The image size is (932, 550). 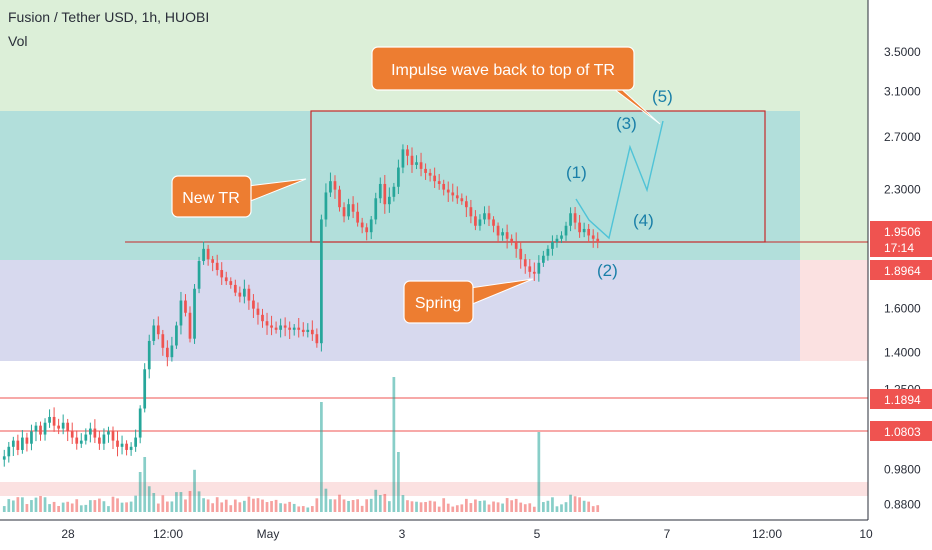 I want to click on time-tick-label: 12:00, so click(x=168, y=534).